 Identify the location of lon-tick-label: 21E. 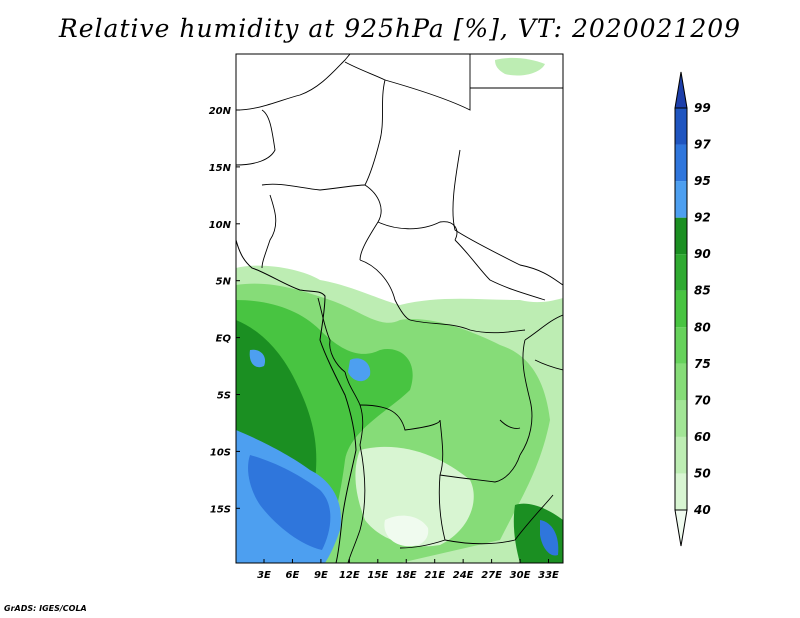
(434, 575).